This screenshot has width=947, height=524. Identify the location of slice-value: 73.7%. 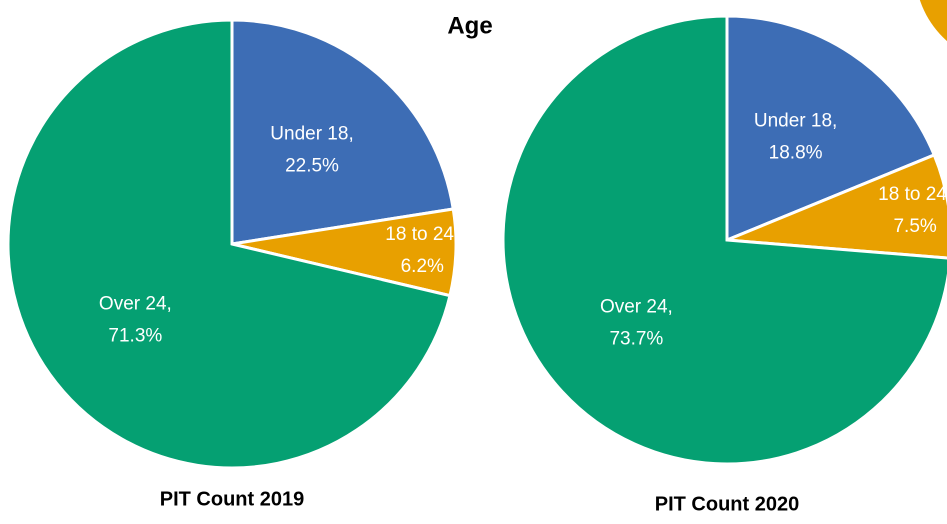
(636, 339).